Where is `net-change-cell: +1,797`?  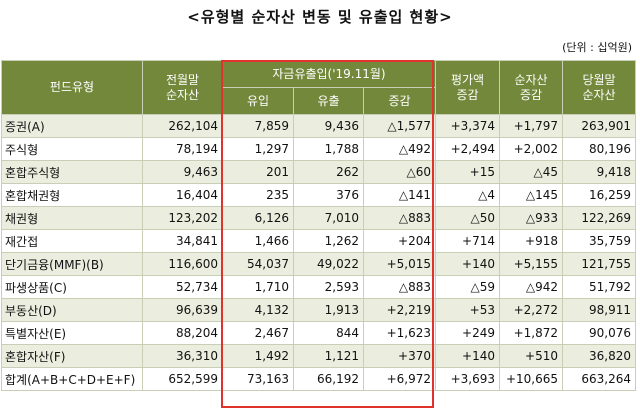 net-change-cell: +1,797 is located at coordinates (531, 126).